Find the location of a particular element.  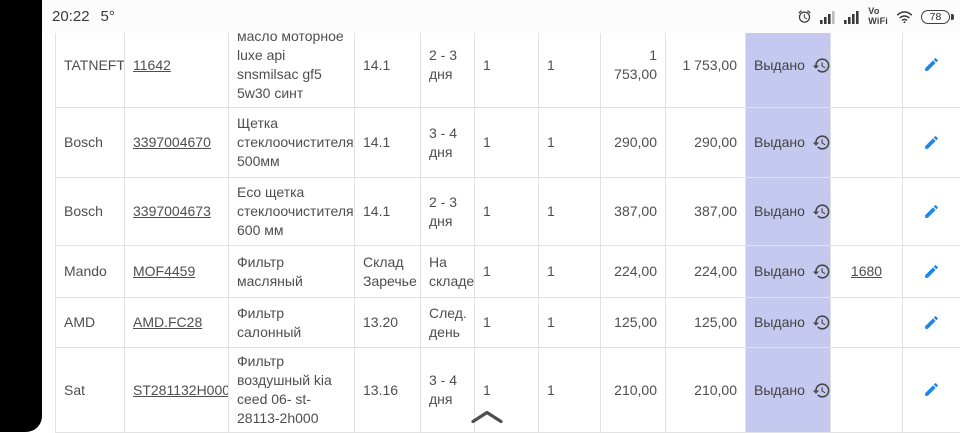

battery-percent: 78 is located at coordinates (936, 17).